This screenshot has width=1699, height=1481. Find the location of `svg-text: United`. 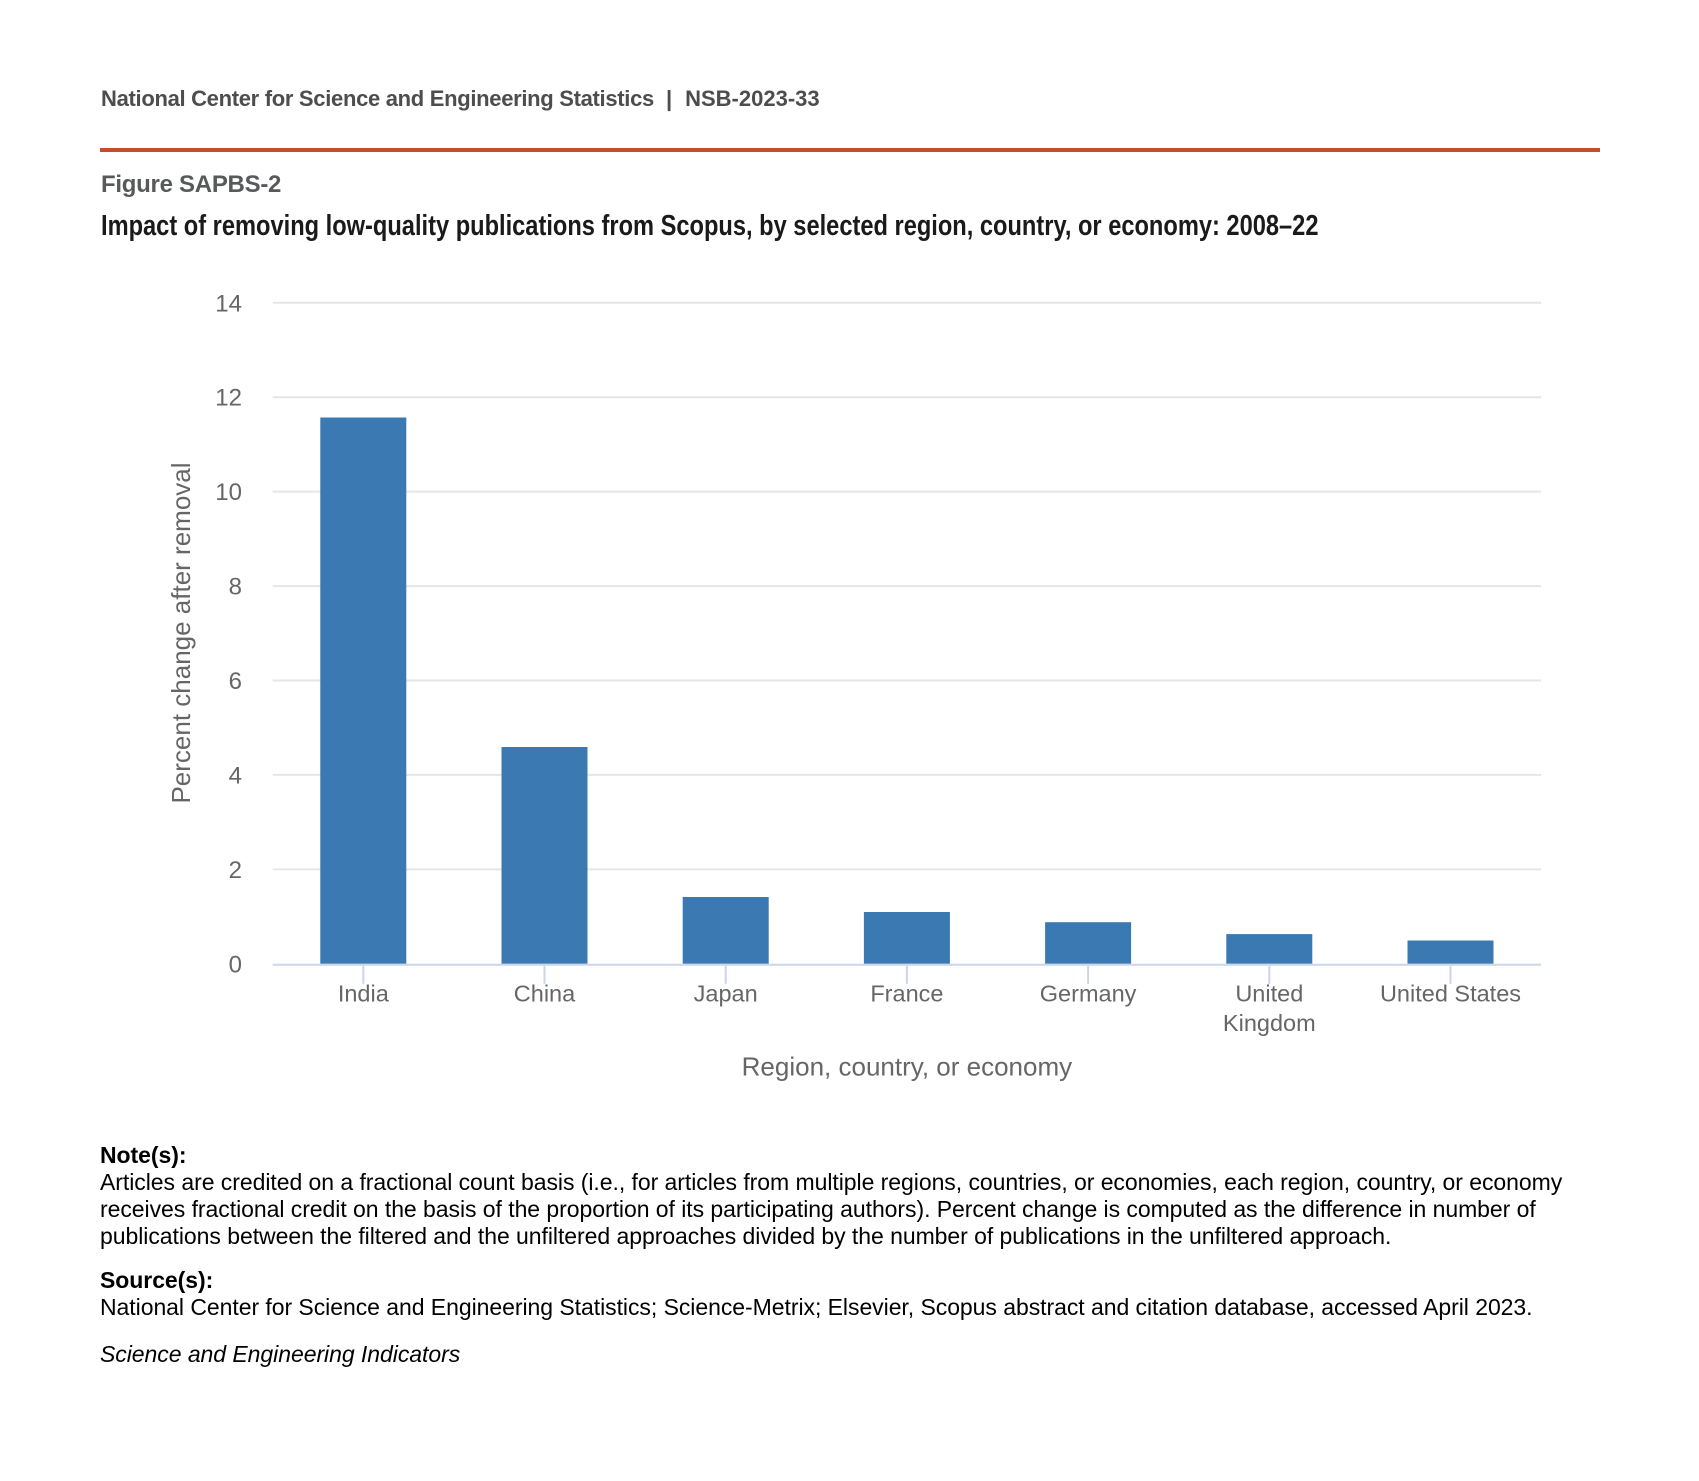

svg-text: United is located at coordinates (1269, 994).